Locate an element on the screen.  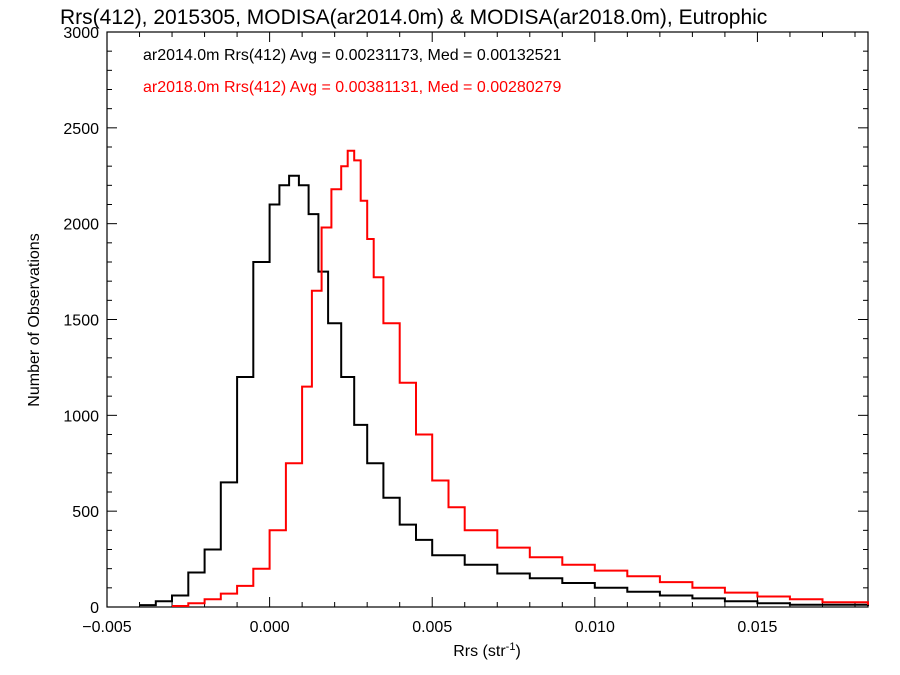
x-axis-label-text: Rrs (str is located at coordinates (479, 651).